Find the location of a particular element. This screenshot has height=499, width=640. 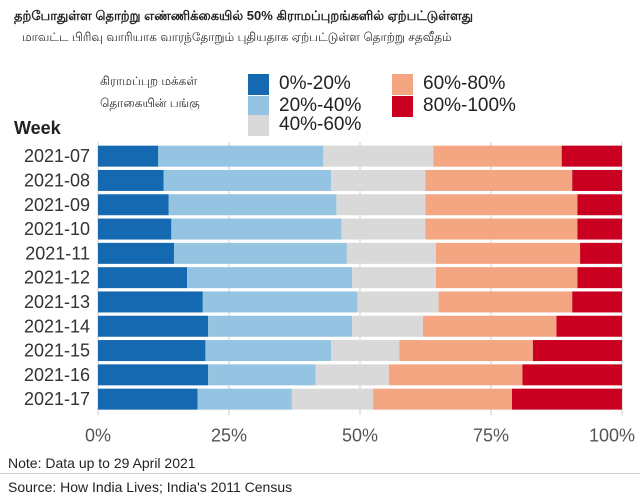

x-tick-label: 25% is located at coordinates (229, 435).